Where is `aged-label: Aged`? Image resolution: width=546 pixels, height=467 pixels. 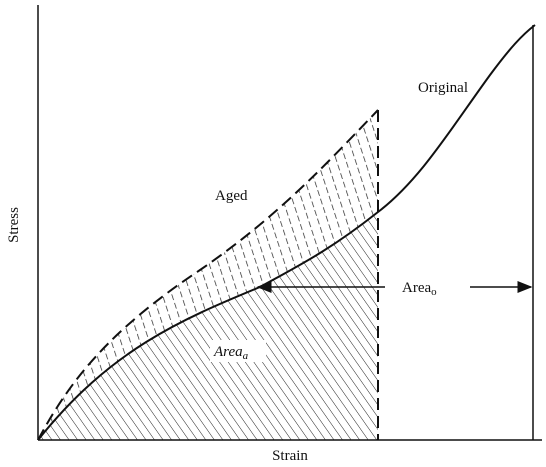
aged-label: Aged is located at coordinates (231, 196).